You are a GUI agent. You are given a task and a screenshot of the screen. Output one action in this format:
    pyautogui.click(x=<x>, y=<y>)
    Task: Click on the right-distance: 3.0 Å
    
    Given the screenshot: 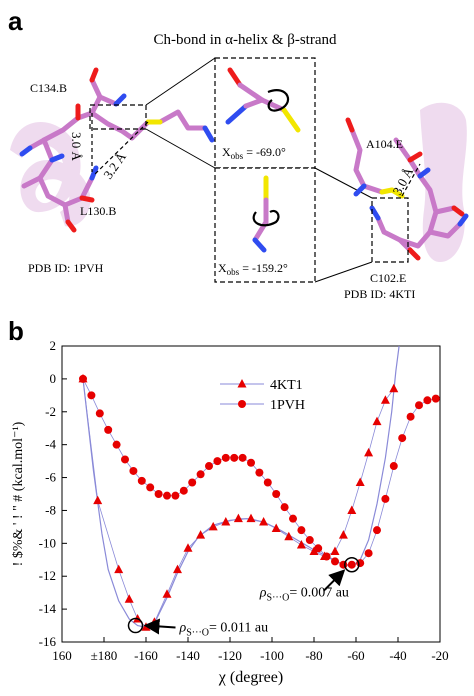 What is the action you would take?
    pyautogui.click(x=402, y=180)
    